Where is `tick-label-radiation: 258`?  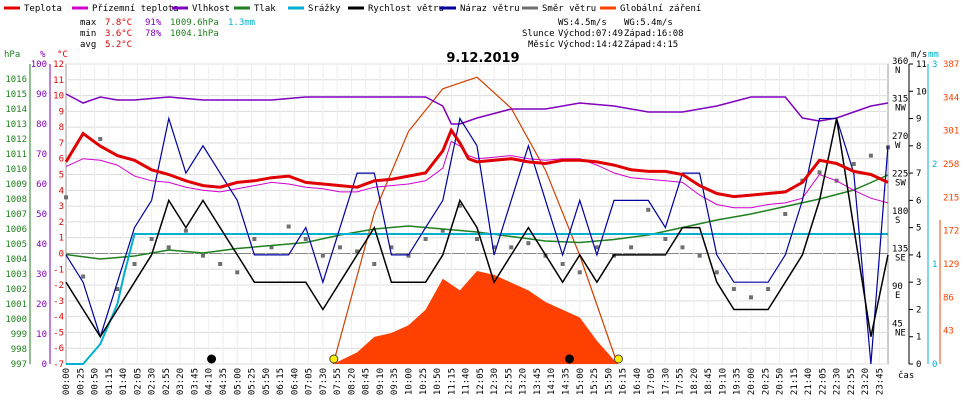 tick-label-radiation: 258 is located at coordinates (951, 165).